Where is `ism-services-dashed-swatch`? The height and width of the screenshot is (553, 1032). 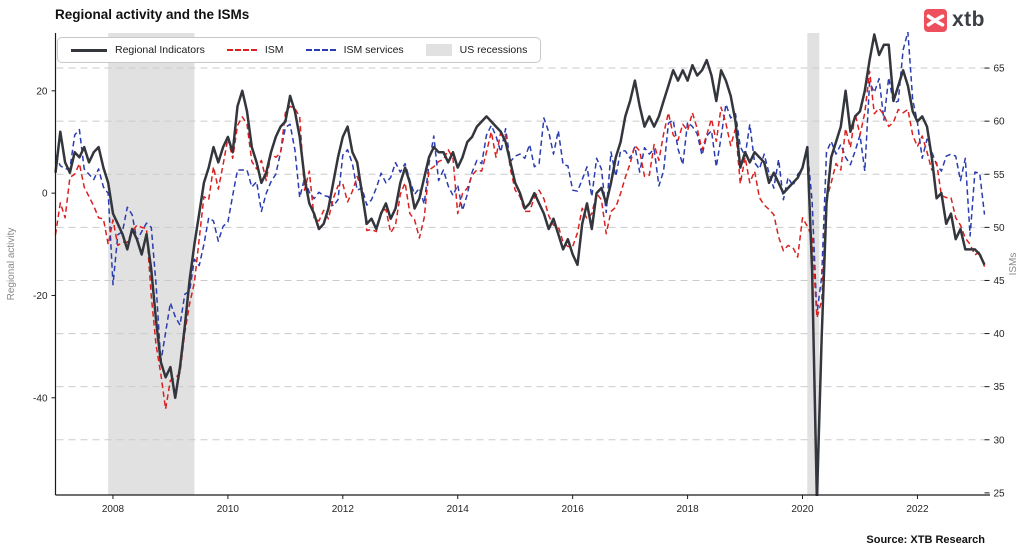
ism-services-dashed-swatch is located at coordinates (320, 50).